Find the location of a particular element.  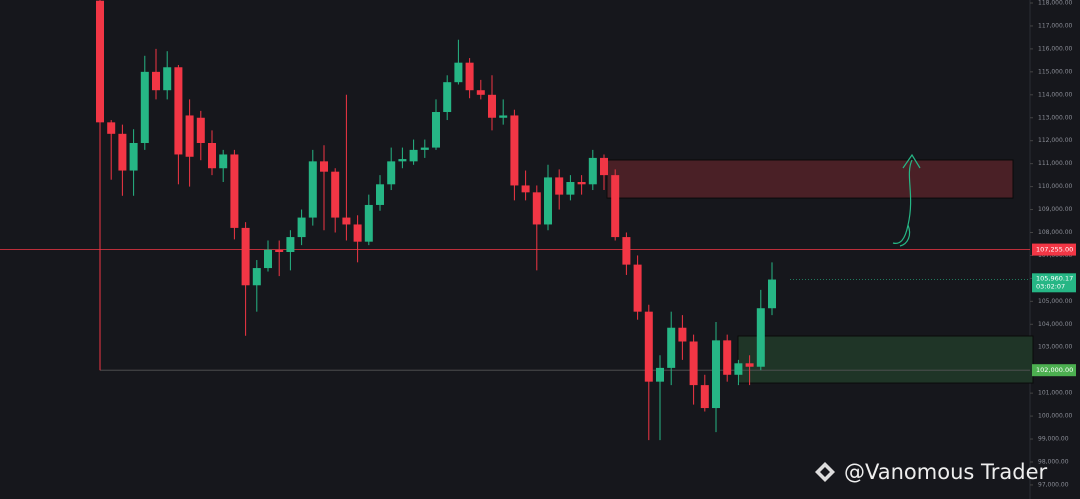

y-tick-label: 111,000.00 is located at coordinates (1055, 163).